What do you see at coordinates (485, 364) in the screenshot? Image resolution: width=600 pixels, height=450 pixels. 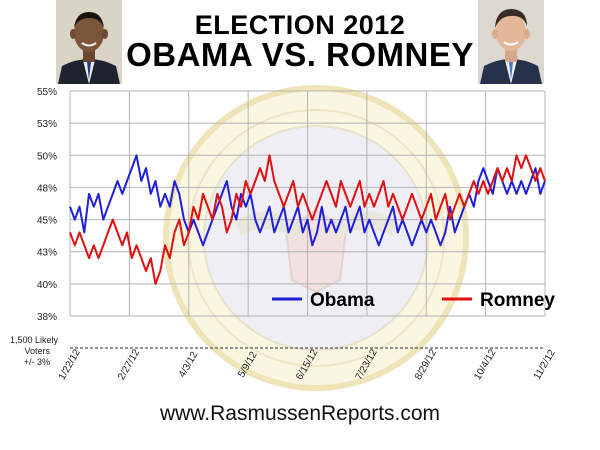 I see `x-tick-label: 10/4/12` at bounding box center [485, 364].